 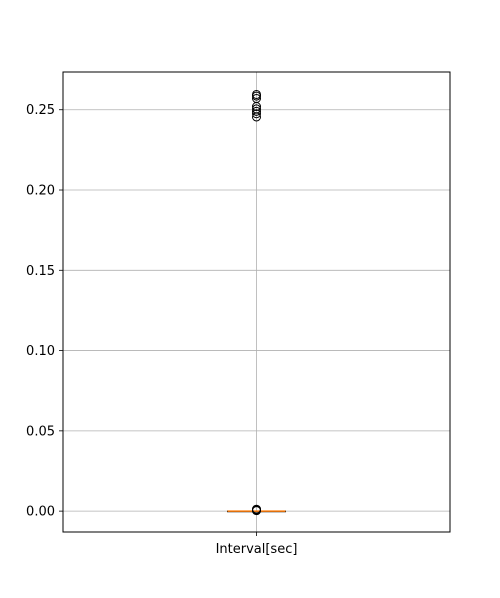 I want to click on y-tick-label: 0.00, so click(x=40, y=512).